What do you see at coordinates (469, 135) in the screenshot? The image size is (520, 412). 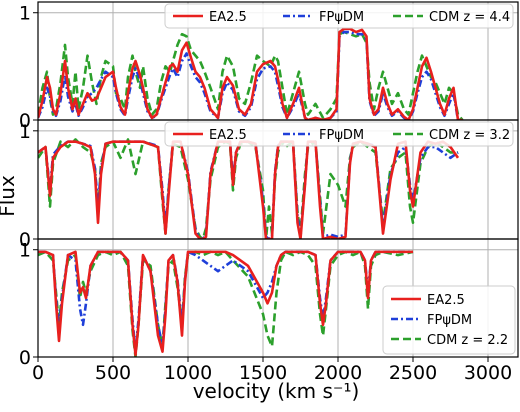 I see `legend-label: CDM z = 3.2` at bounding box center [469, 135].